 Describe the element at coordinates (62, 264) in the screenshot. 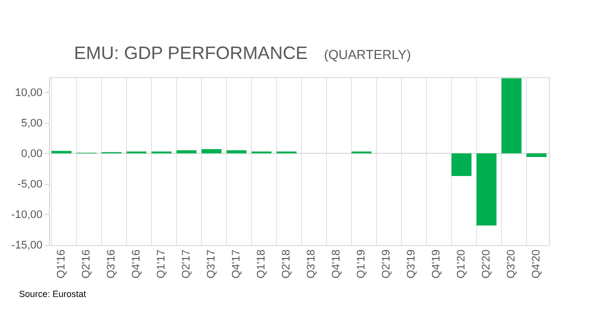

I see `x-tick-label: Q1'16` at that location.